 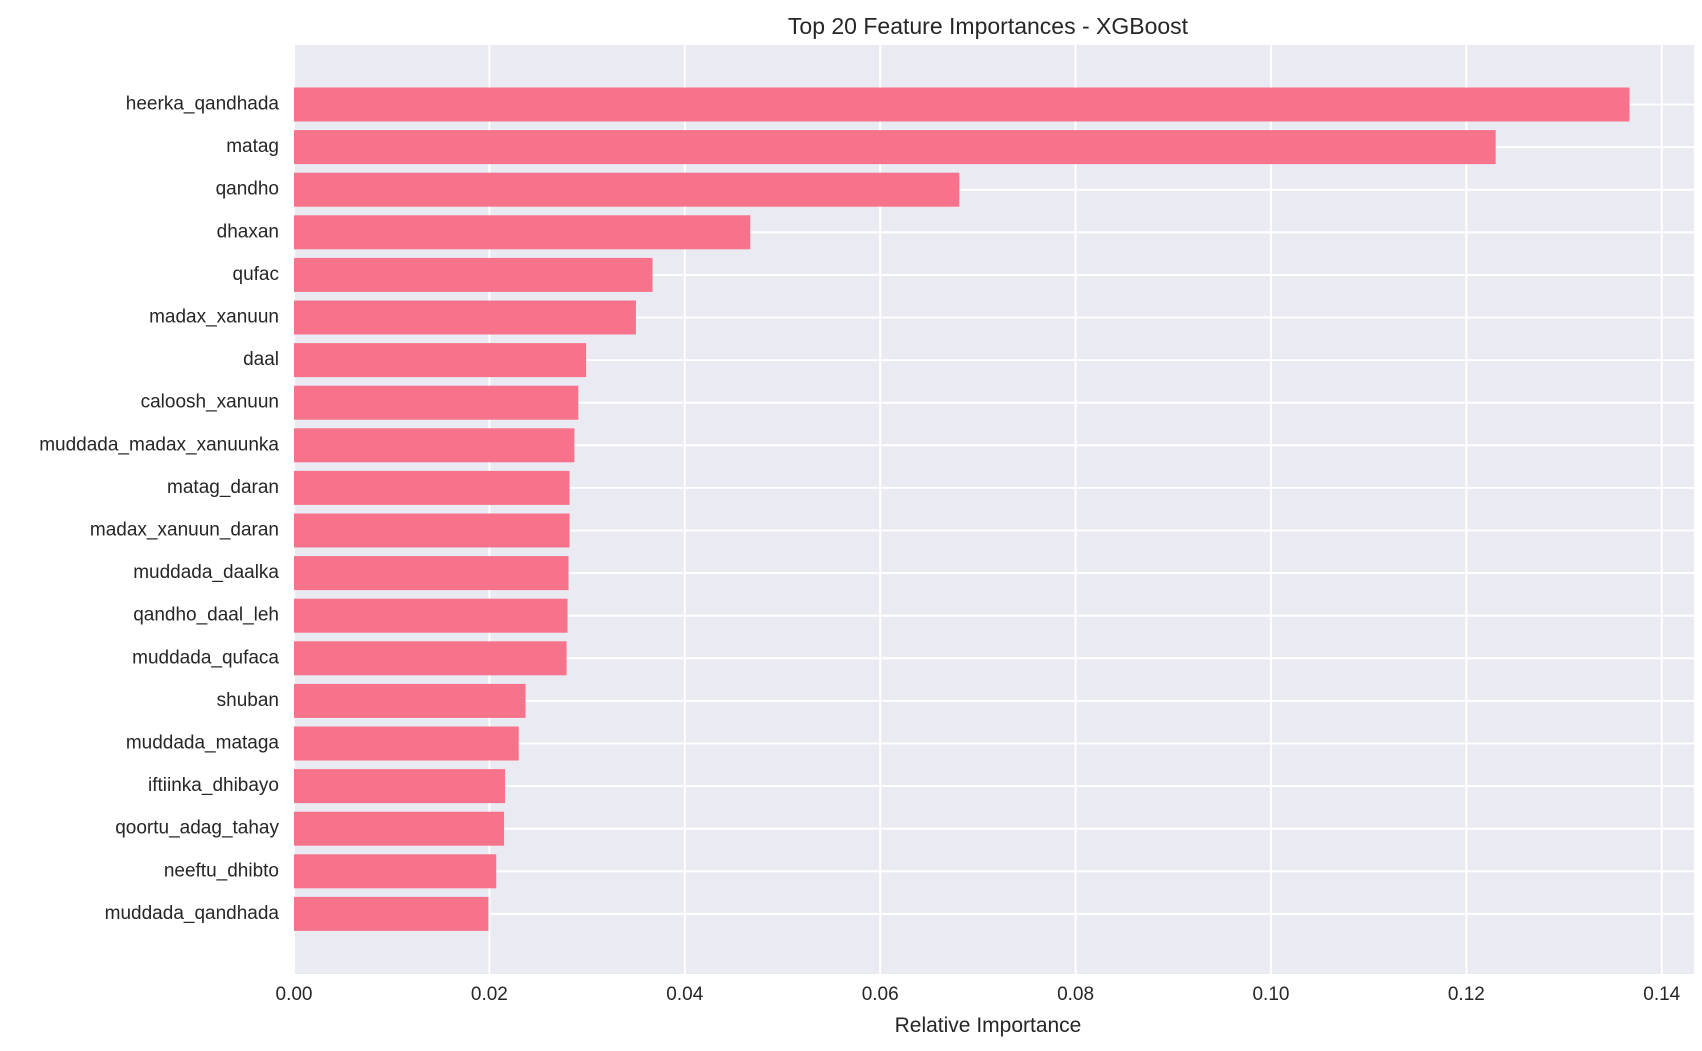 I want to click on y-tick-label: shuban, so click(x=248, y=700).